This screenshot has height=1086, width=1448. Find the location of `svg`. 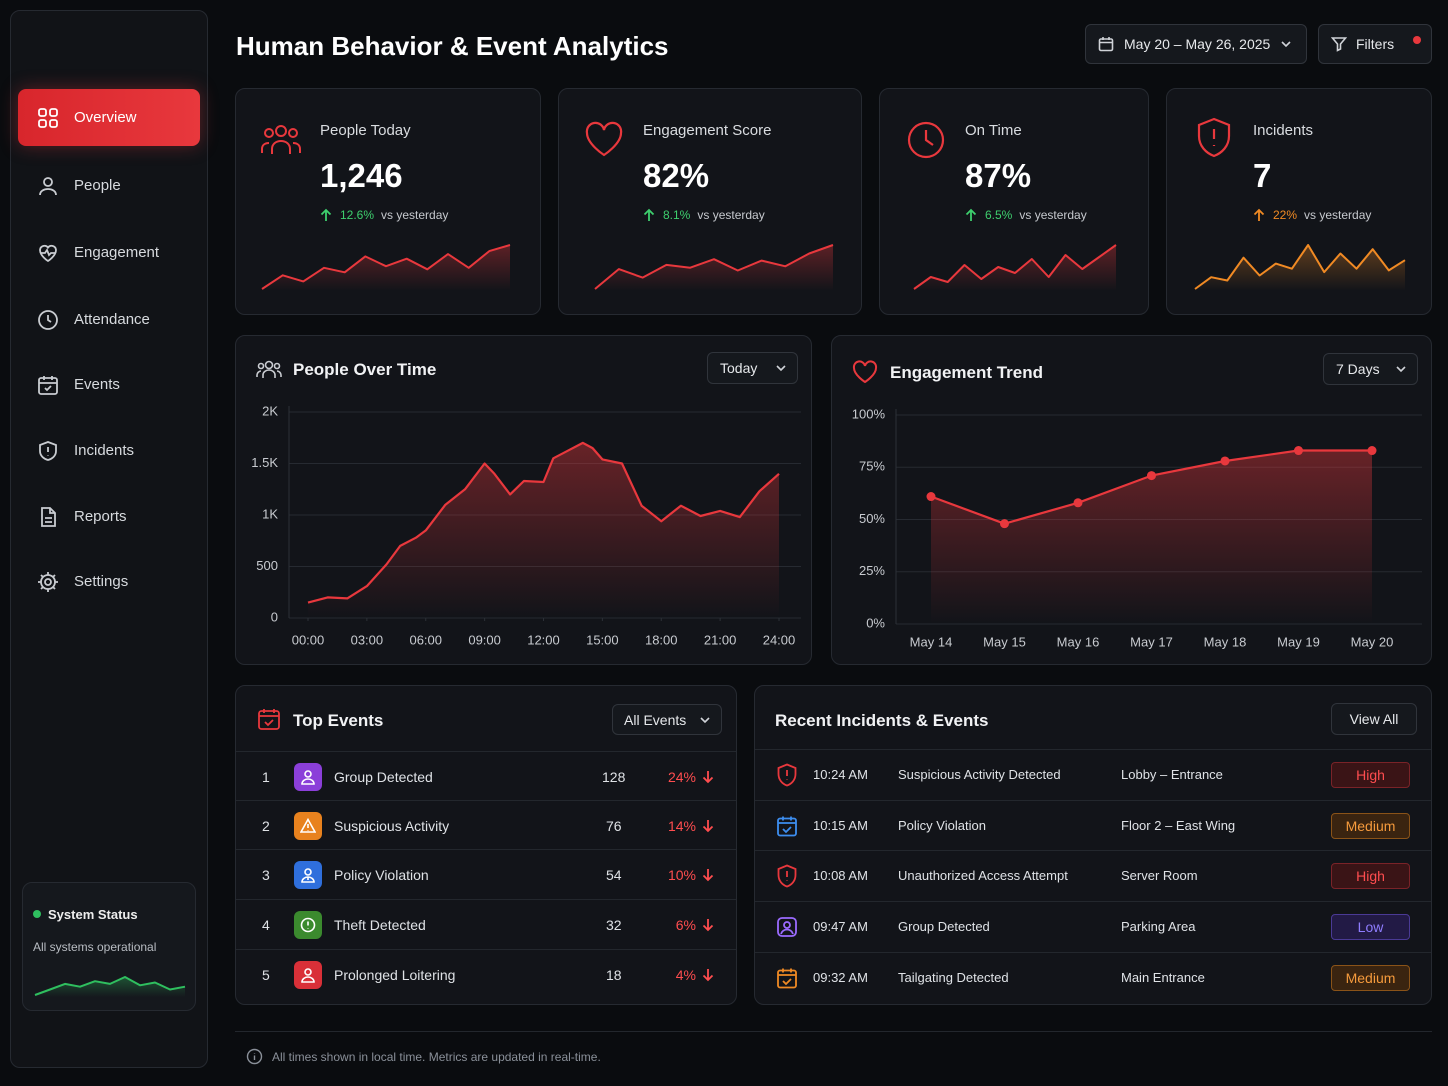

svg is located at coordinates (308, 825).